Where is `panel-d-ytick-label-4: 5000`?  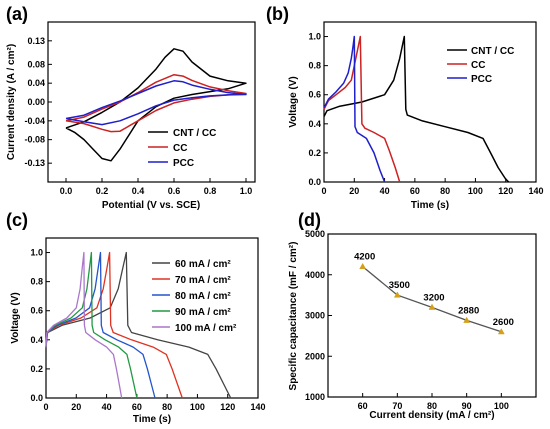 panel-d-ytick-label-4: 5000 is located at coordinates (315, 234).